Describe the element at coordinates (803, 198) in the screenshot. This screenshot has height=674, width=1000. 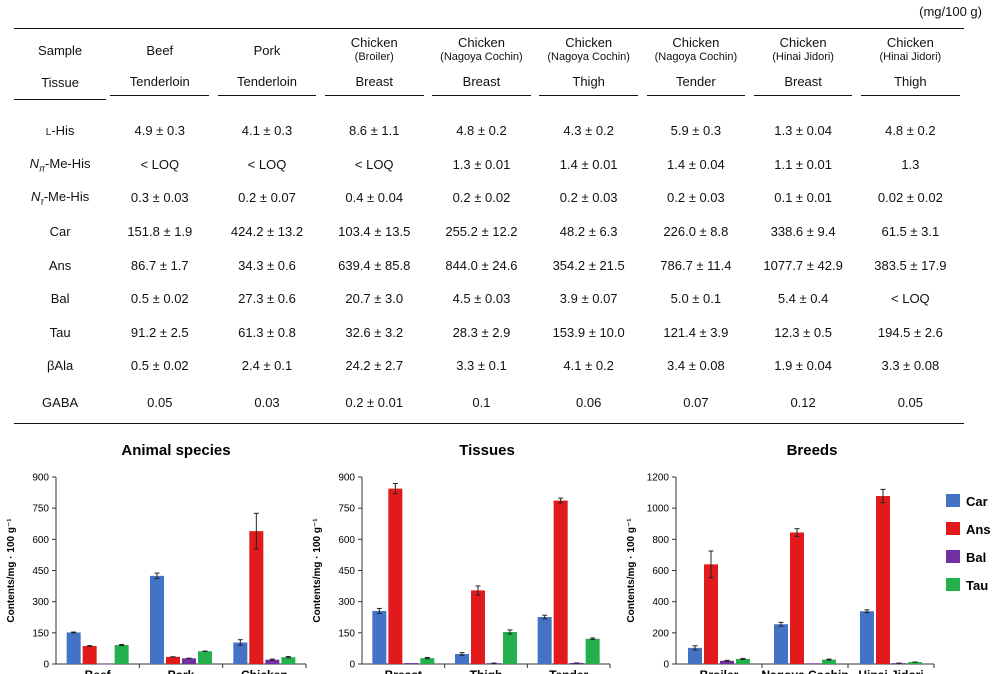
I see `table-cell: 0.1 ± 0.01` at that location.